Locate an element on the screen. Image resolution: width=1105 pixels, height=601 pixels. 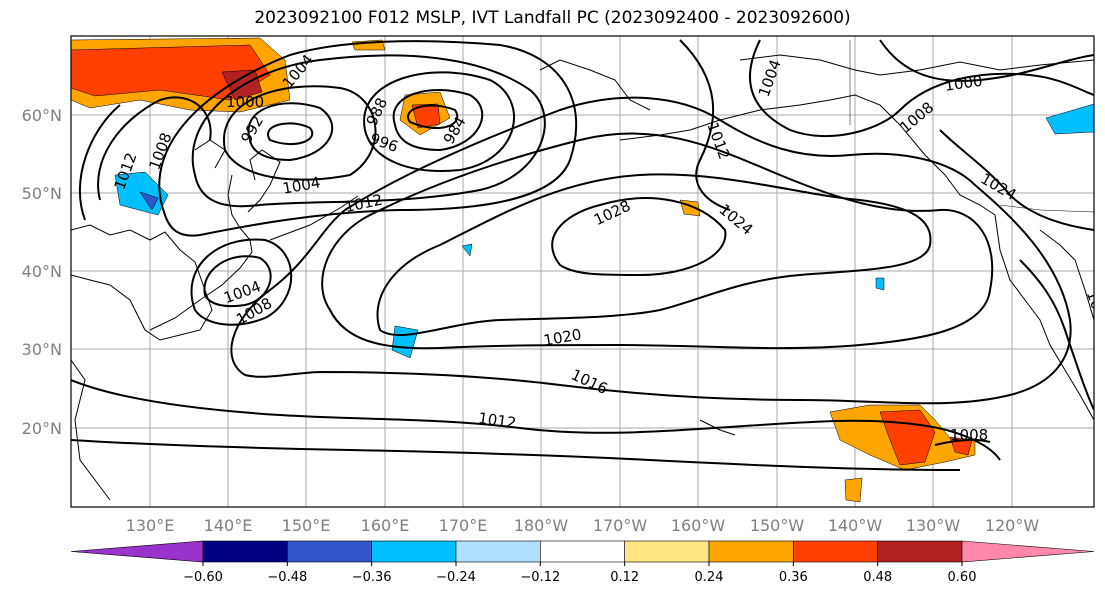
lon-label: 150°E is located at coordinates (306, 525).